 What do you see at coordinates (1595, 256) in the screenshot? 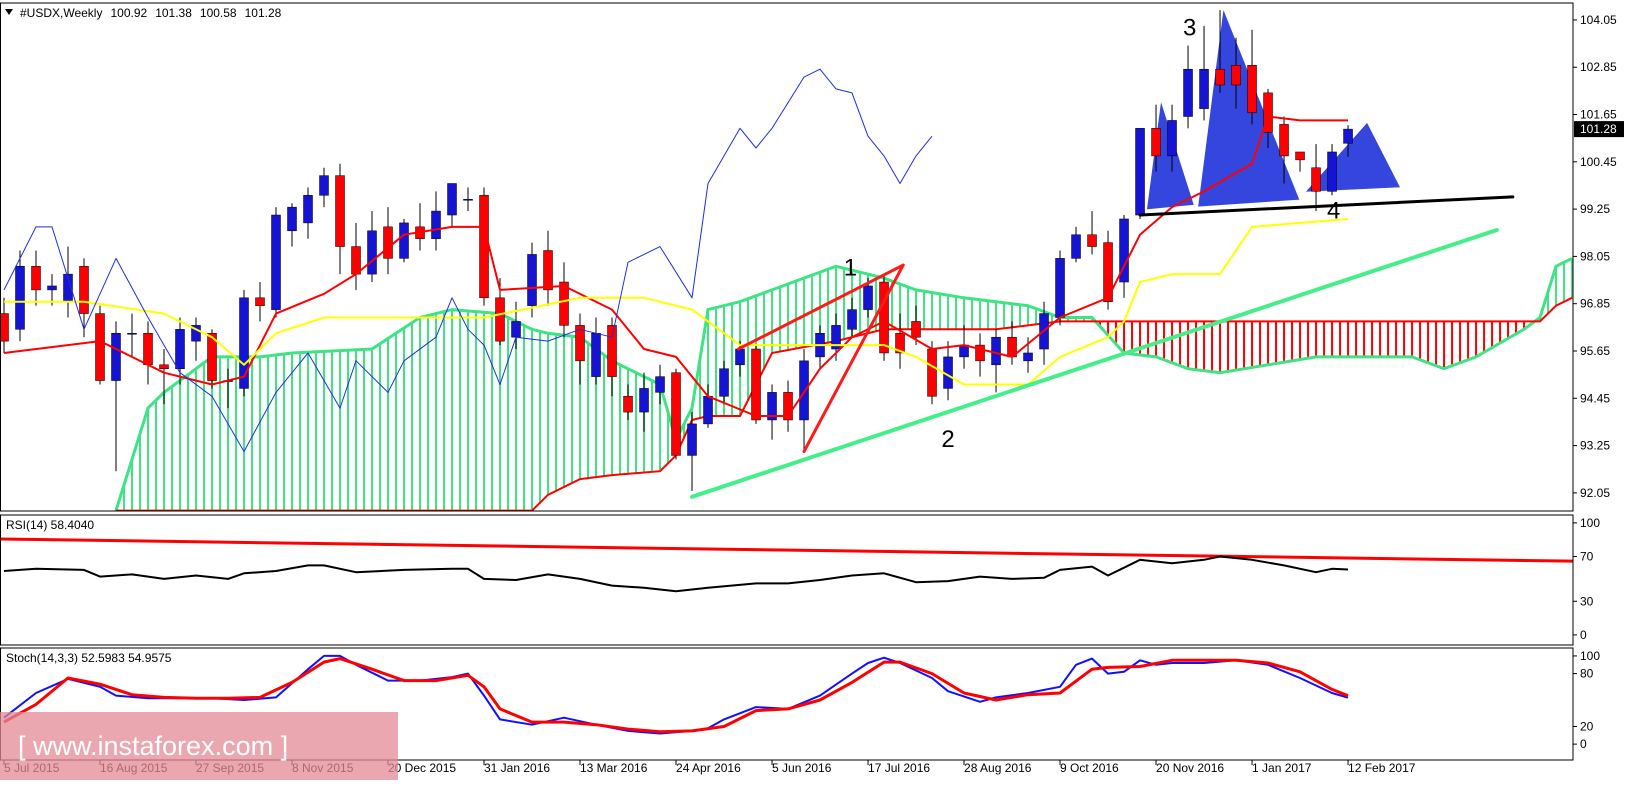
I see `y-tick-label: 98.05` at bounding box center [1595, 256].